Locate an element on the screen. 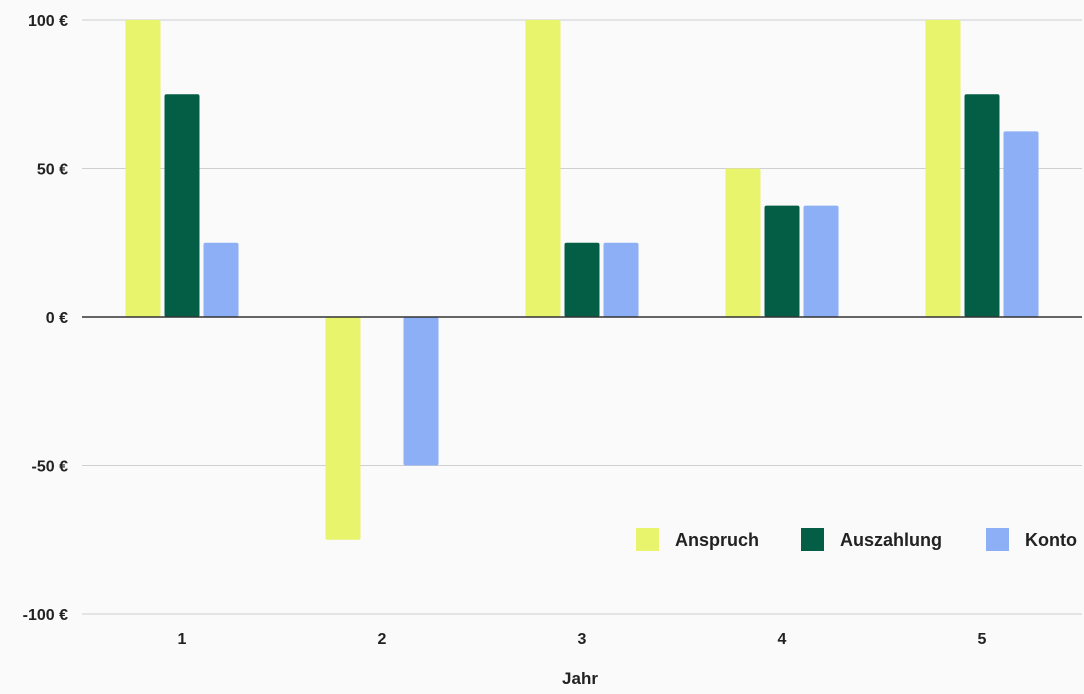 The height and width of the screenshot is (694, 1084). x-tick-label: 4 is located at coordinates (782, 639).